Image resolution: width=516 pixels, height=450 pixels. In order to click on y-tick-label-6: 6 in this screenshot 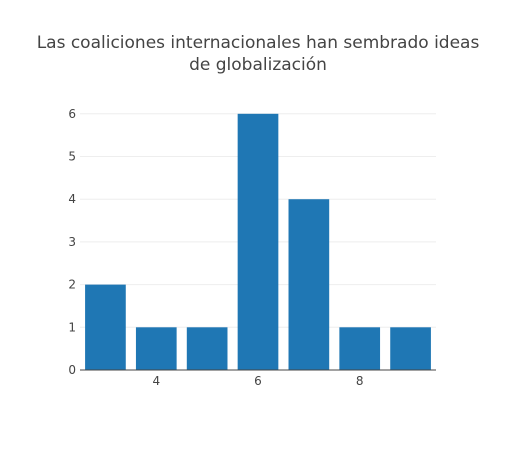, I will do `click(72, 114)`.